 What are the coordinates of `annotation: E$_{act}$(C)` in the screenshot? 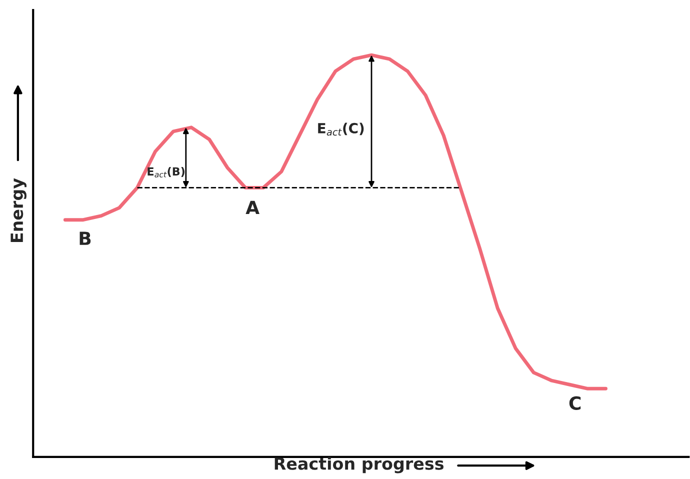 It's located at (341, 129).